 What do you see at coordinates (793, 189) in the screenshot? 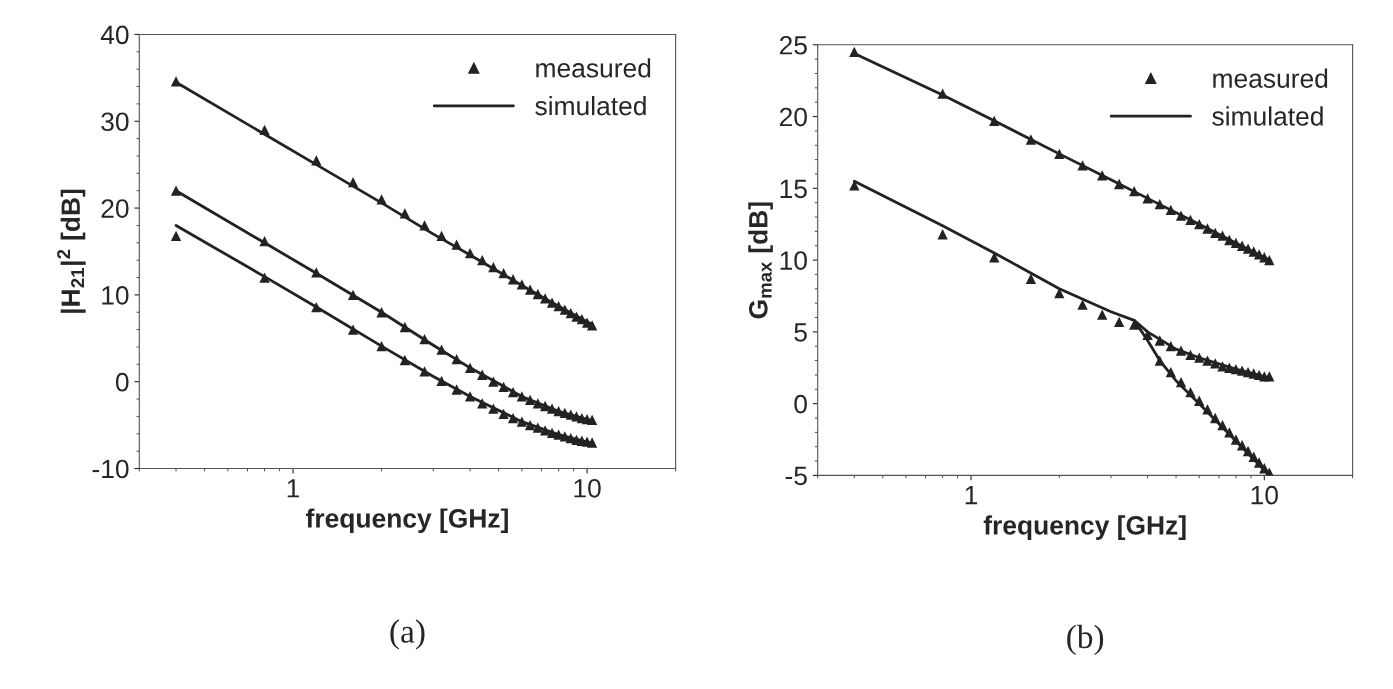
I see `y-tick-label: 15` at bounding box center [793, 189].